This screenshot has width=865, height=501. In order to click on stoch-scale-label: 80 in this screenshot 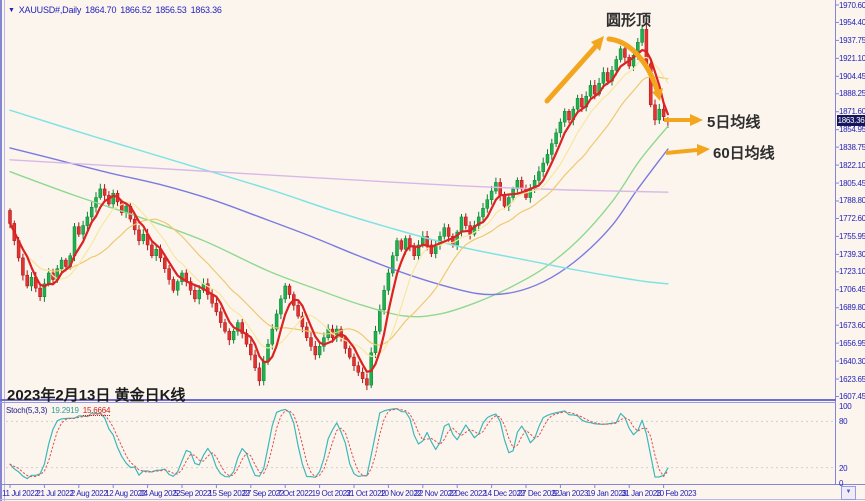, I will do `click(843, 422)`.